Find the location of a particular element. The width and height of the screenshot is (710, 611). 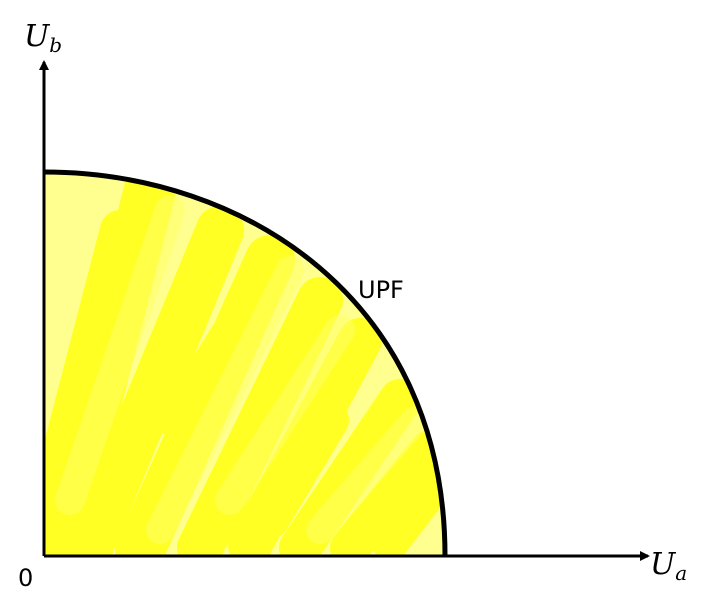

origin-label: 0 is located at coordinates (25, 578).